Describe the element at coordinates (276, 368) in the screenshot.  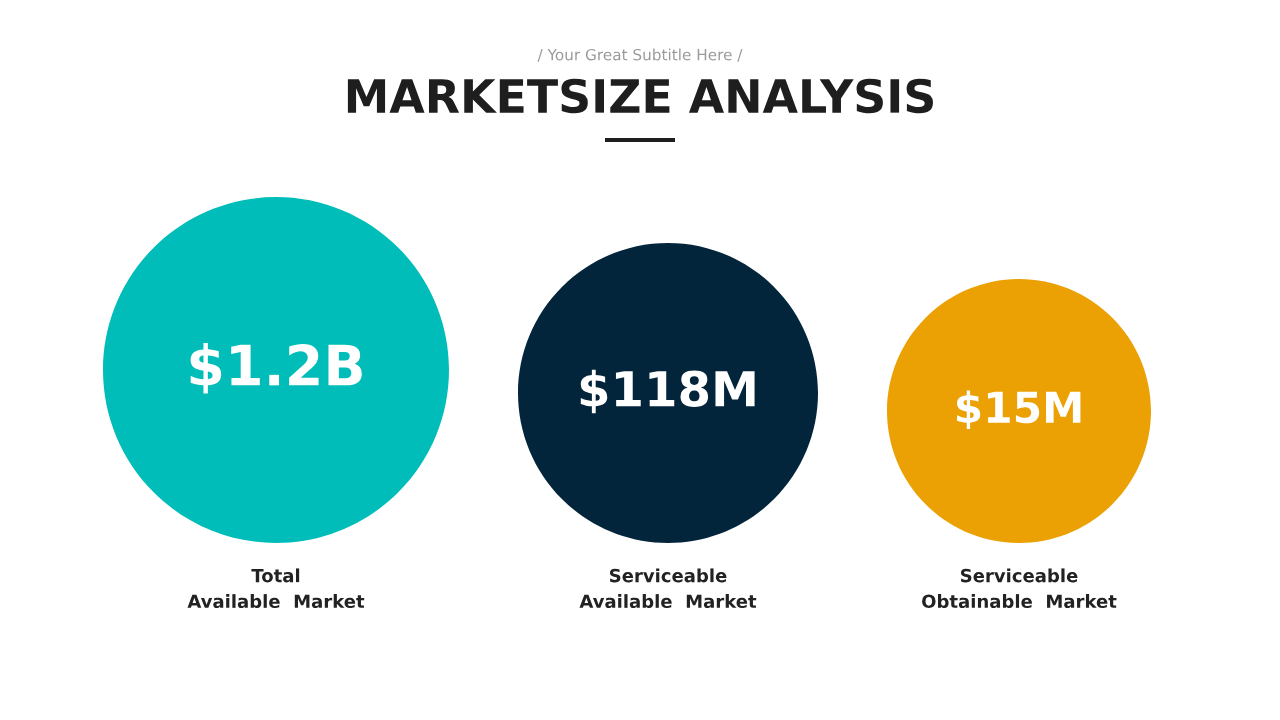
I see `data-label: $1.2B` at that location.